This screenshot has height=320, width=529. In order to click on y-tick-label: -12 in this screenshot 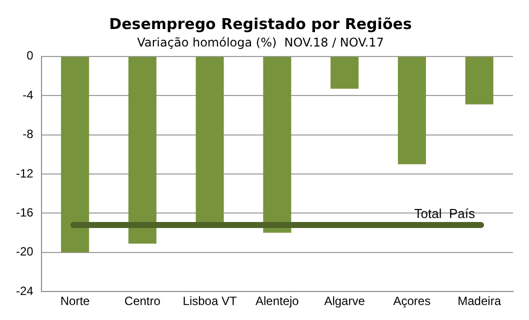, I will do `click(25, 173)`.